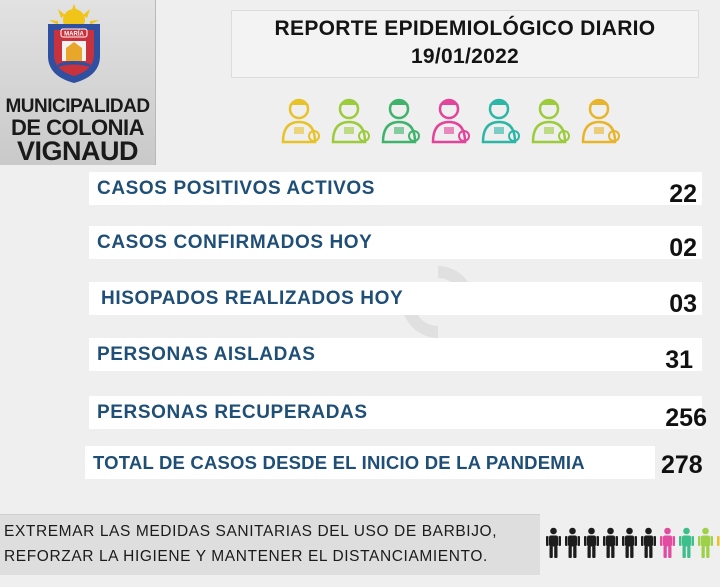  I want to click on logo-line-3: VIGNAUD, so click(77, 151).